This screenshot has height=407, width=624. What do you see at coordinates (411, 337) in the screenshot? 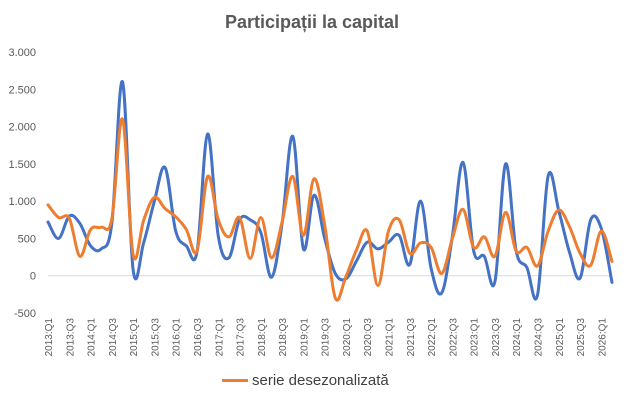
I see `x-tick-label: 2021:Q3` at bounding box center [411, 337].